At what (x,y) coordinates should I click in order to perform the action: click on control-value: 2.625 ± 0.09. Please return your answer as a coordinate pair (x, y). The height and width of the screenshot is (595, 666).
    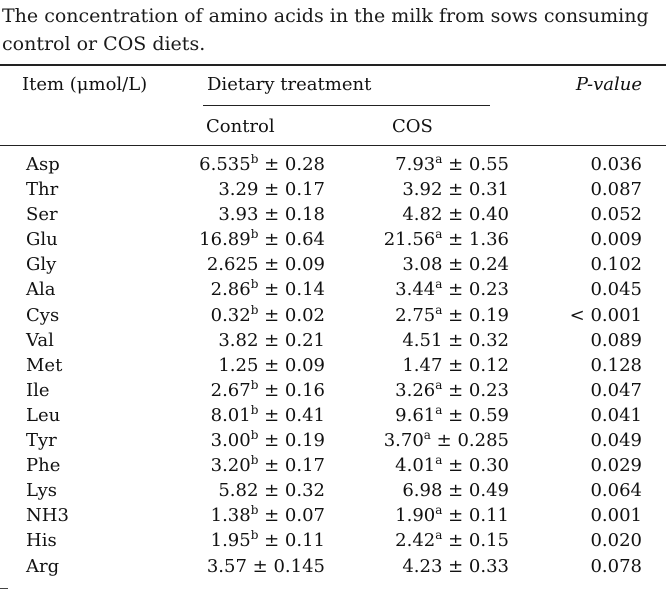
    Looking at the image, I should click on (266, 264).